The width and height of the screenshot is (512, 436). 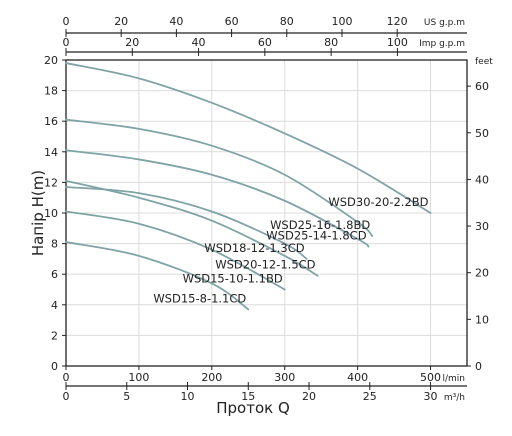 What do you see at coordinates (444, 23) in the screenshot?
I see `x-top-us-unit-label: US g.p.m` at bounding box center [444, 23].